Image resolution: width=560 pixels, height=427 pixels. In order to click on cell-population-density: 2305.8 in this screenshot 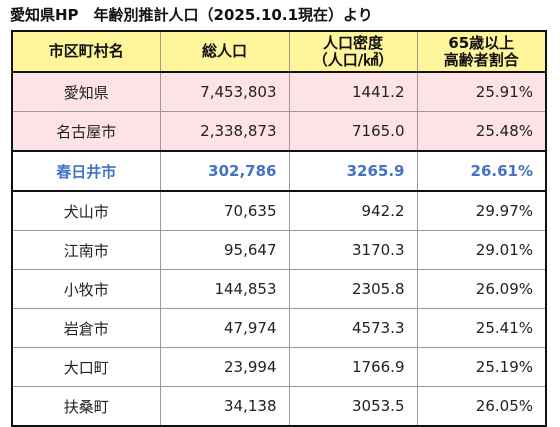, I will do `click(353, 289)`.